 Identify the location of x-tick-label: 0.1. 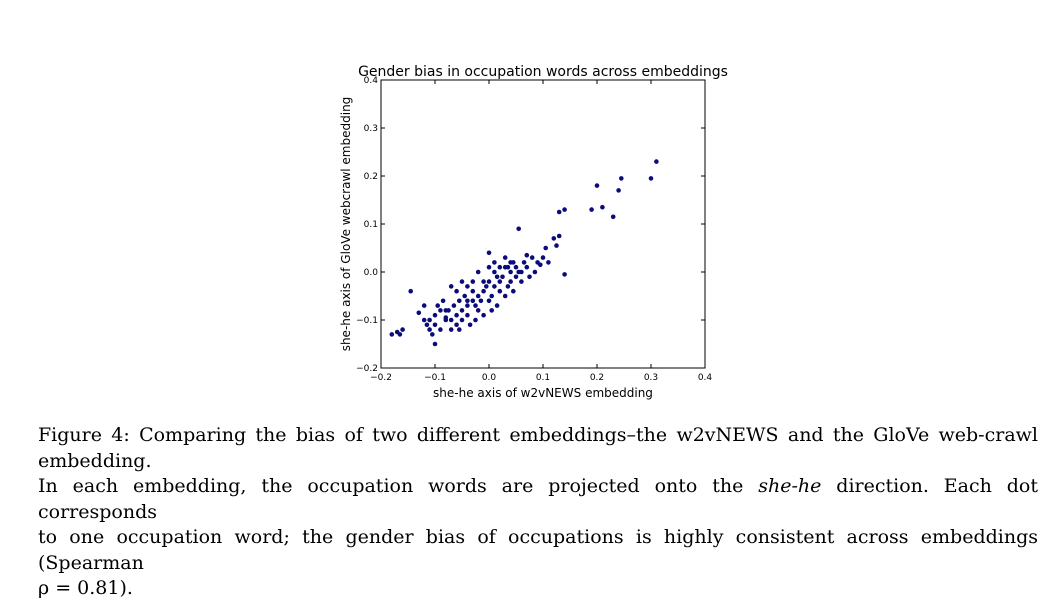
(543, 378).